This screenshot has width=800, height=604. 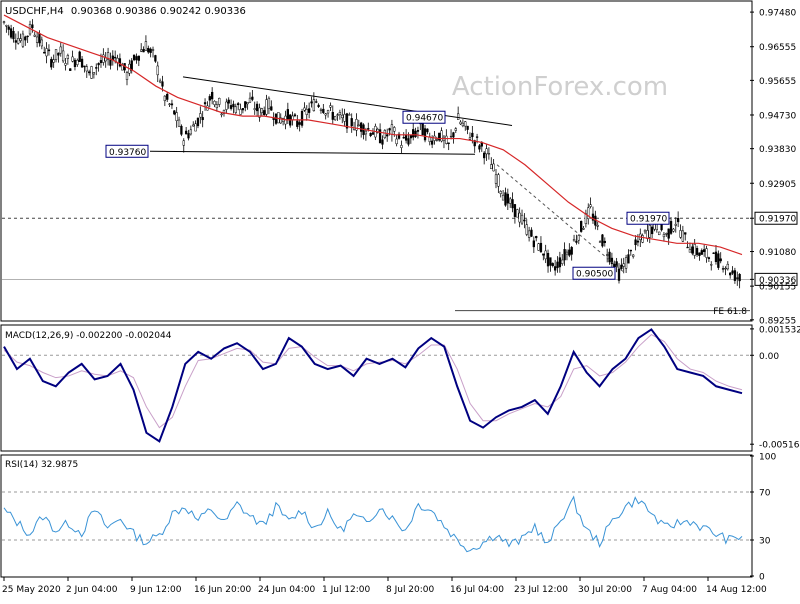 I want to click on x-tick-label: 24 Jun 04:00, so click(x=286, y=590).